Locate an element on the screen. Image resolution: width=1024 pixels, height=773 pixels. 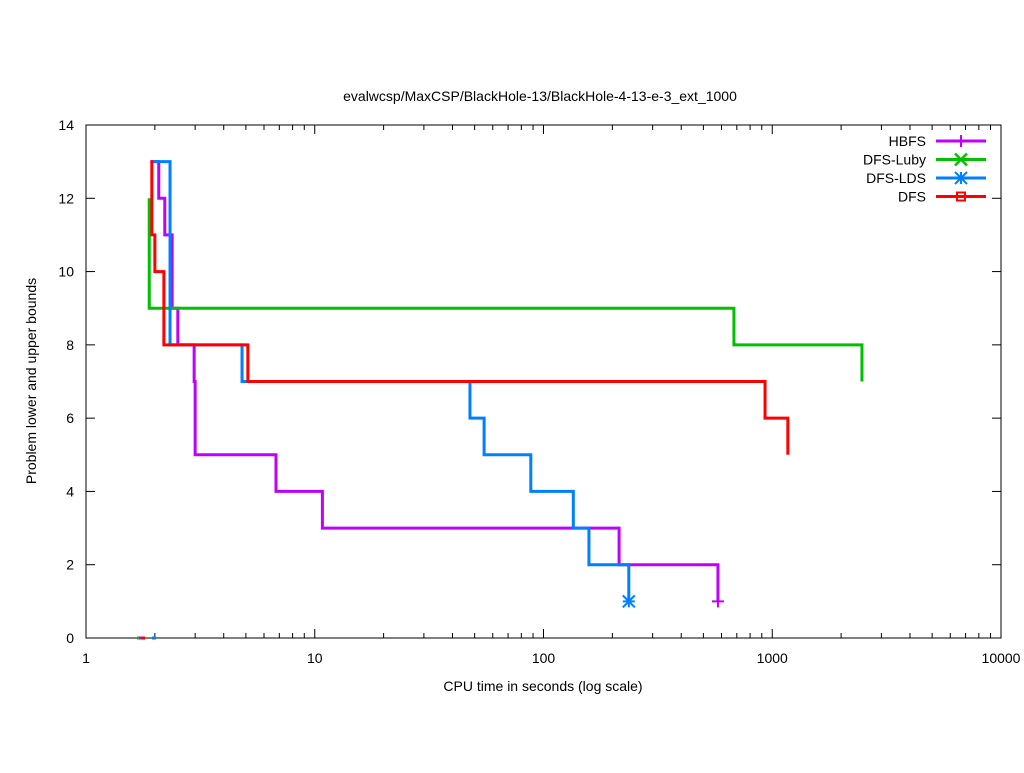
y-tick-label: 14 is located at coordinates (66, 125).